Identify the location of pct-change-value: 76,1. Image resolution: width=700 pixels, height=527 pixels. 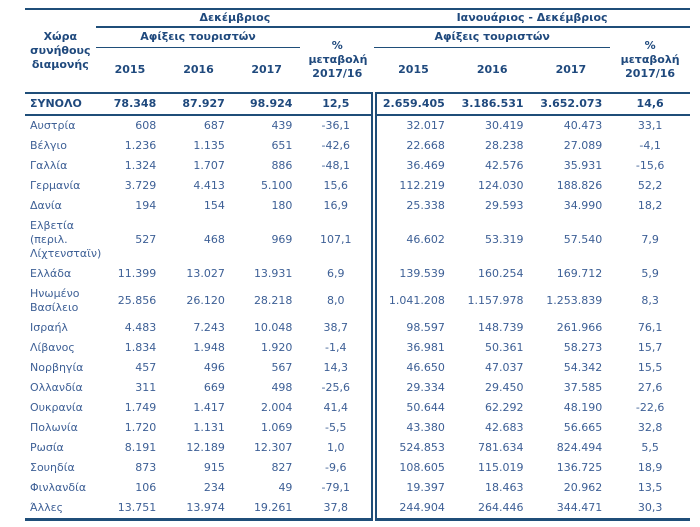
(650, 327).